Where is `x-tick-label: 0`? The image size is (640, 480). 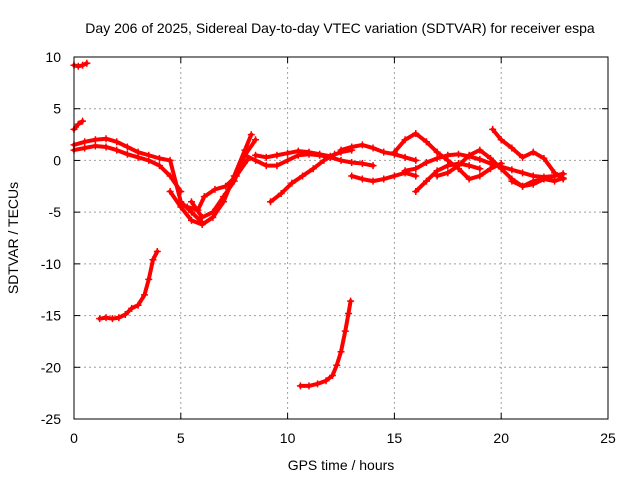 x-tick-label: 0 is located at coordinates (74, 438).